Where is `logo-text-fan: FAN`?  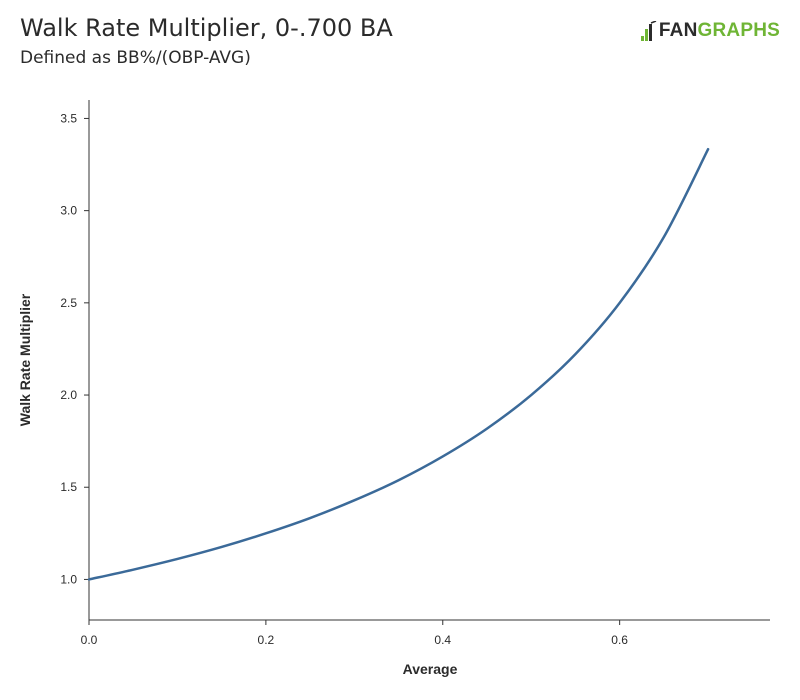 logo-text-fan: FAN is located at coordinates (678, 30).